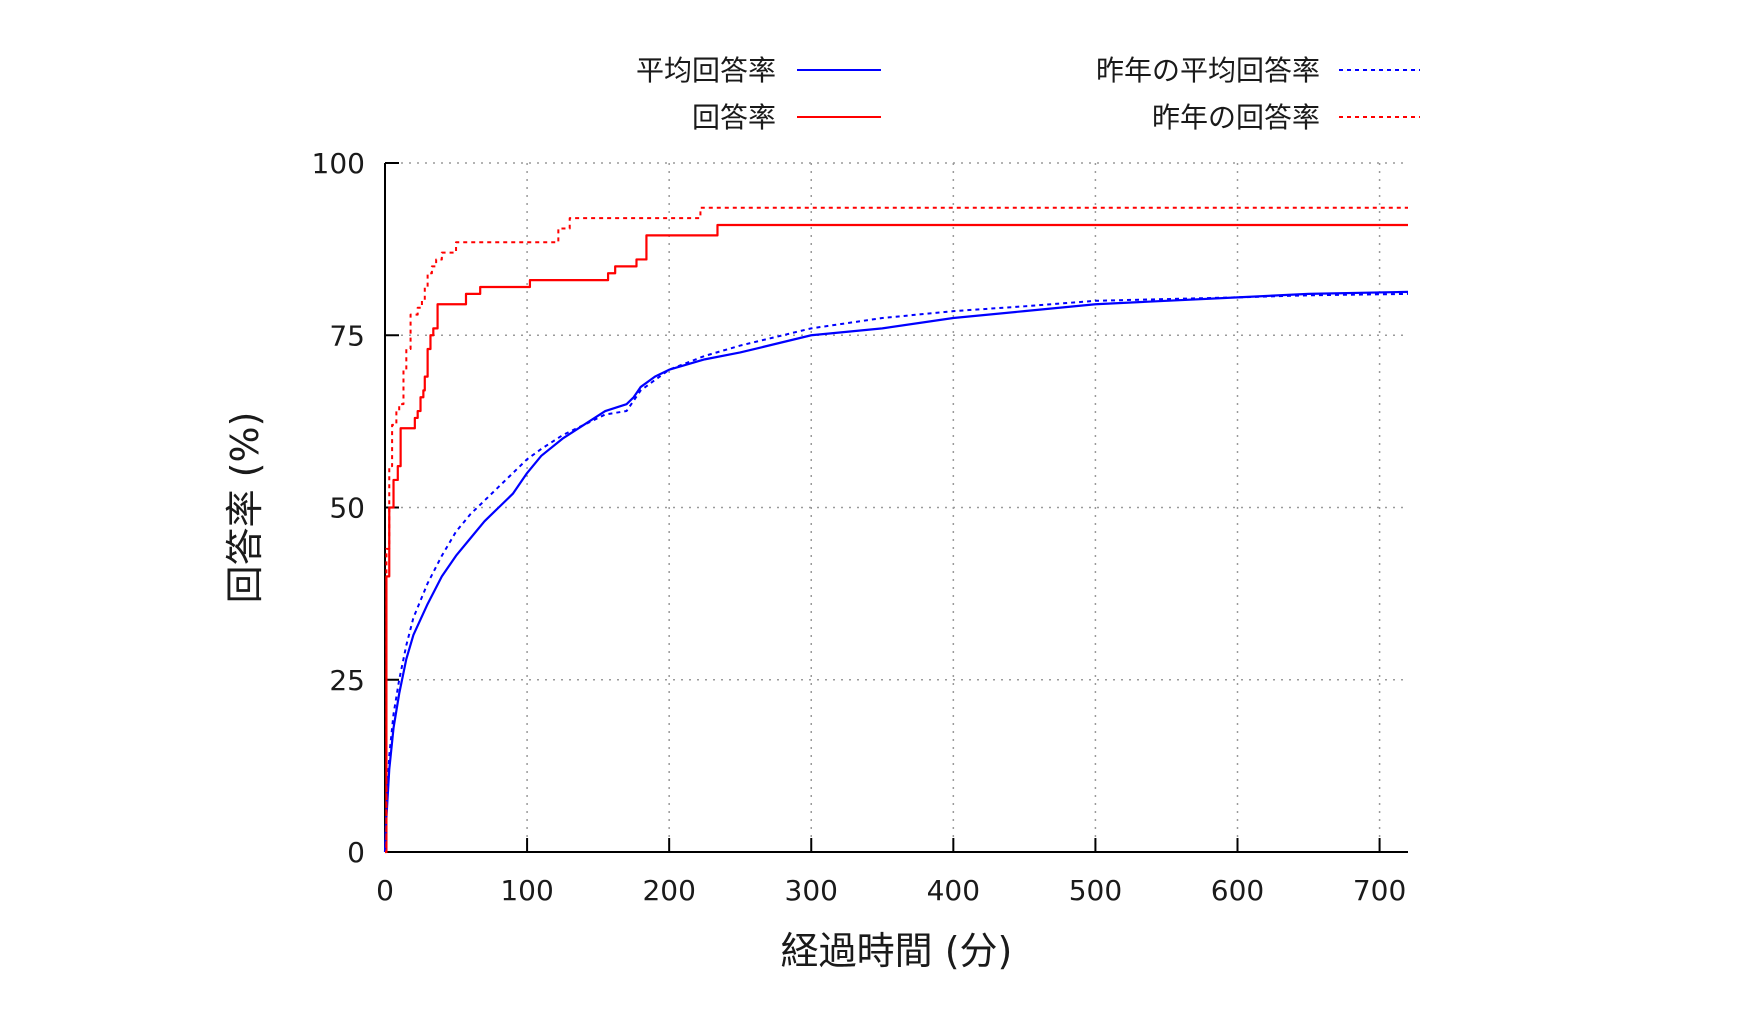 The image size is (1744, 1032). I want to click on legend-label: 昨年の回答率, so click(1236, 117).